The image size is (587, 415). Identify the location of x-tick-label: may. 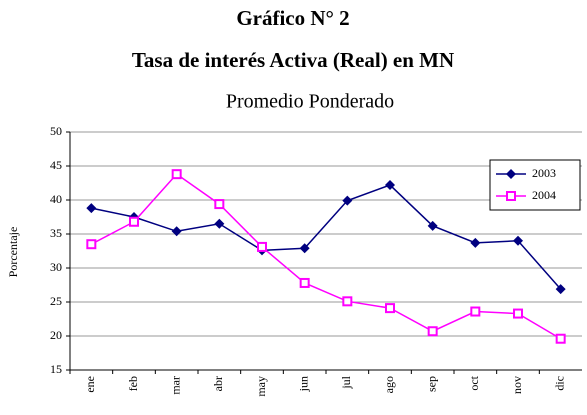
(261, 386).